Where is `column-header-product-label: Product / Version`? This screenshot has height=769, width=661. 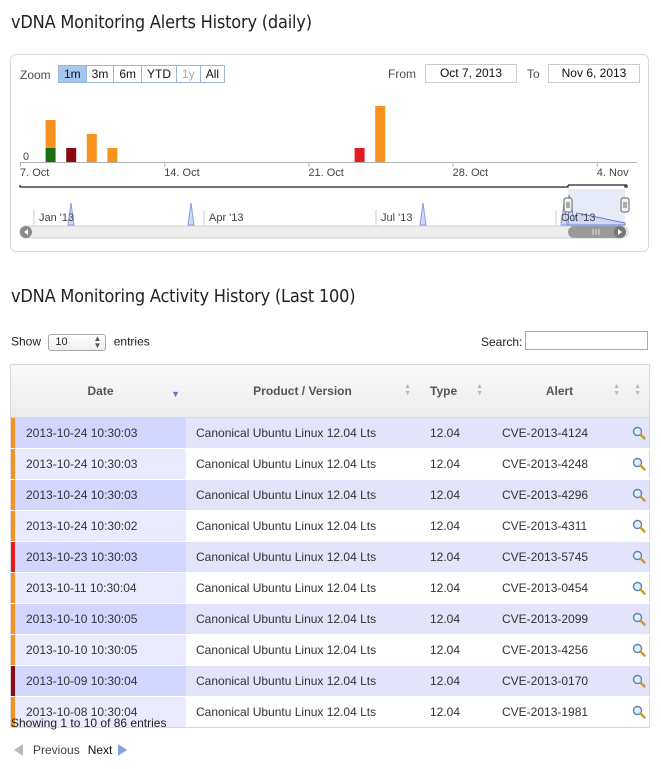 column-header-product-label: Product / Version is located at coordinates (302, 391).